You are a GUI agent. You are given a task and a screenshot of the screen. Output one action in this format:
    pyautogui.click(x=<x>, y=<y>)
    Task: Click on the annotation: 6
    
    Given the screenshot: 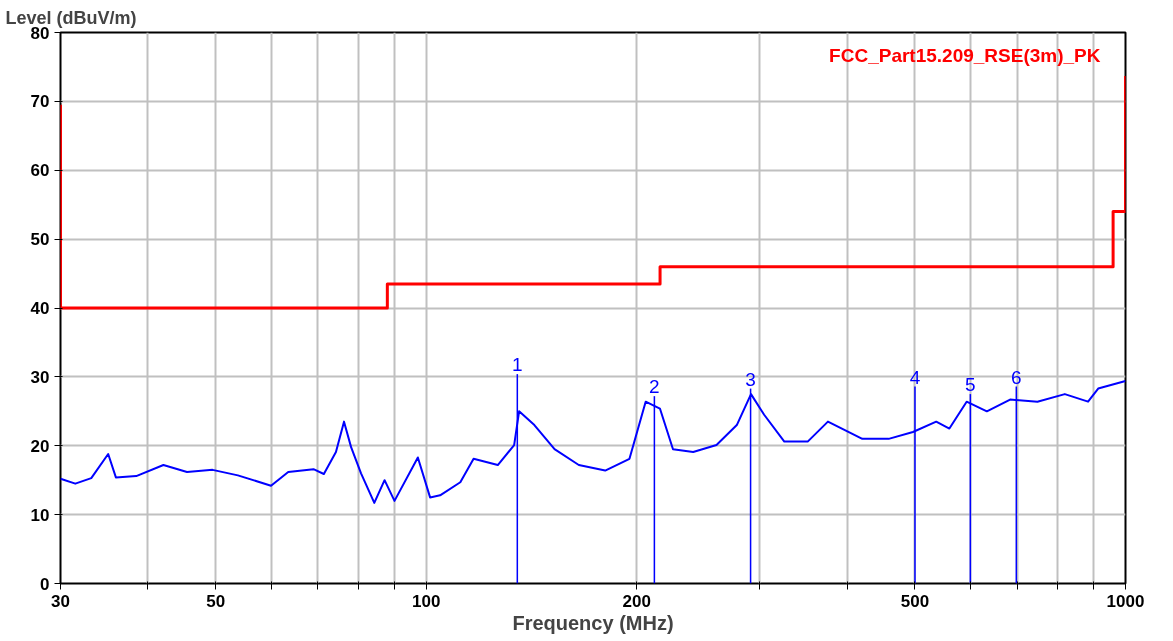 What is the action you would take?
    pyautogui.click(x=1016, y=377)
    